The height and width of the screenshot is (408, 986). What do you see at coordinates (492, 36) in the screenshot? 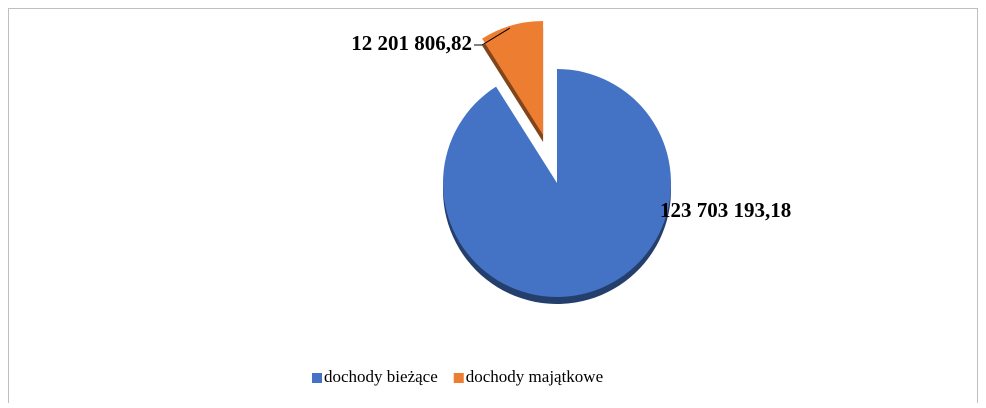
I see `leader-line` at bounding box center [492, 36].